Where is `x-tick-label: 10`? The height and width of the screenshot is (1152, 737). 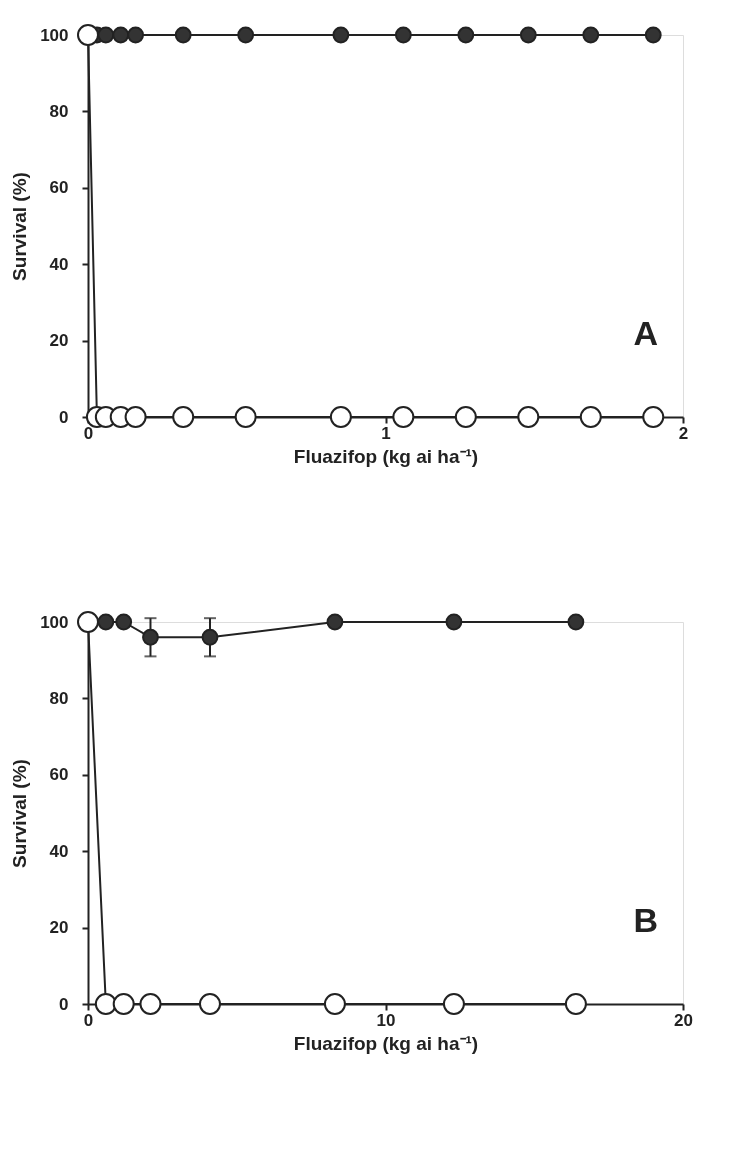
x-tick-label: 10 is located at coordinates (386, 1020).